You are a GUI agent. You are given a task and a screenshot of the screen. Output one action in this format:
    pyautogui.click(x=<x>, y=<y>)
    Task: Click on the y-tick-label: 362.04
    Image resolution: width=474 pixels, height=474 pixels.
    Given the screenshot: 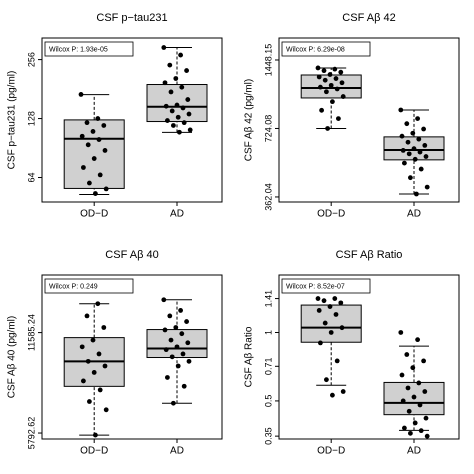 What is the action you would take?
    pyautogui.click(x=268, y=197)
    